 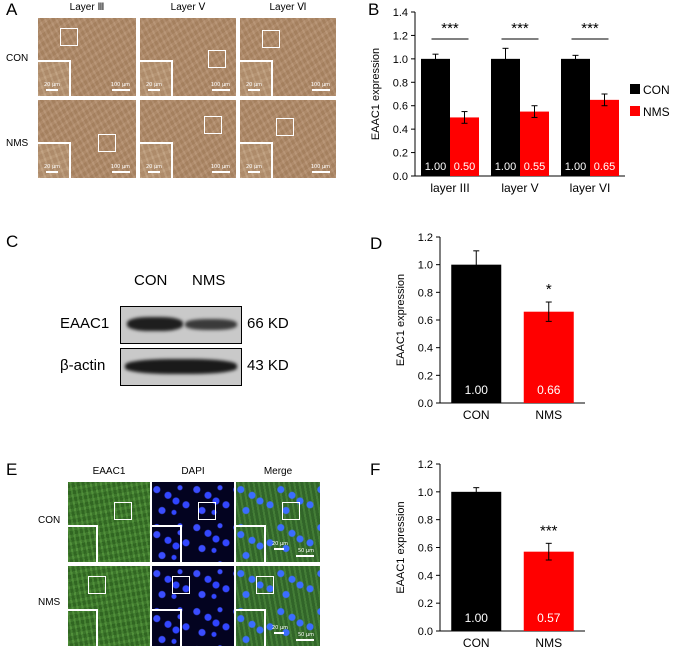 What do you see at coordinates (656, 90) in the screenshot?
I see `legend-label: CON` at bounding box center [656, 90].